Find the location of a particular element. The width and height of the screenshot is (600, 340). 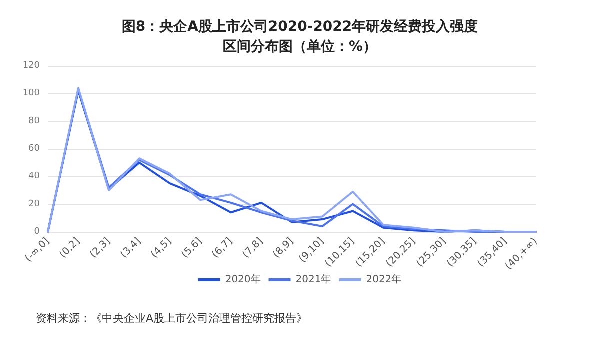

y-tick-label: 120 is located at coordinates (31, 66).